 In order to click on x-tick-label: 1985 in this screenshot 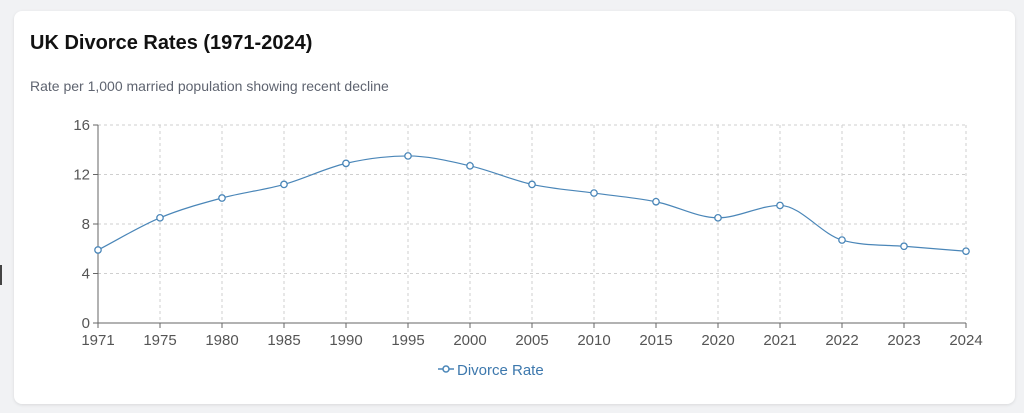, I will do `click(283, 340)`.